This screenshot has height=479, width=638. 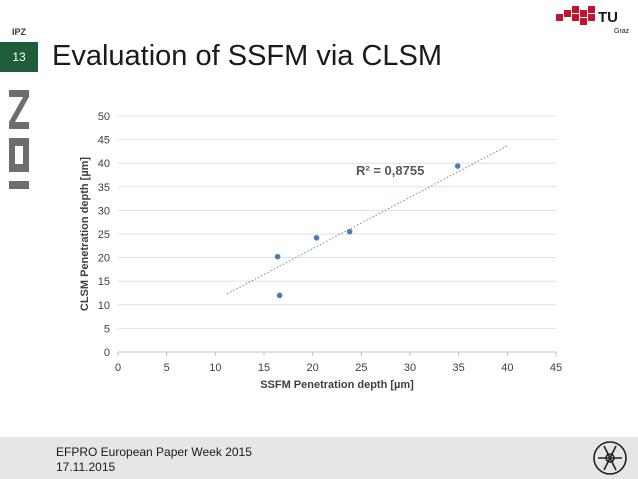 What do you see at coordinates (104, 211) in the screenshot?
I see `y-tick-label: 30` at bounding box center [104, 211].